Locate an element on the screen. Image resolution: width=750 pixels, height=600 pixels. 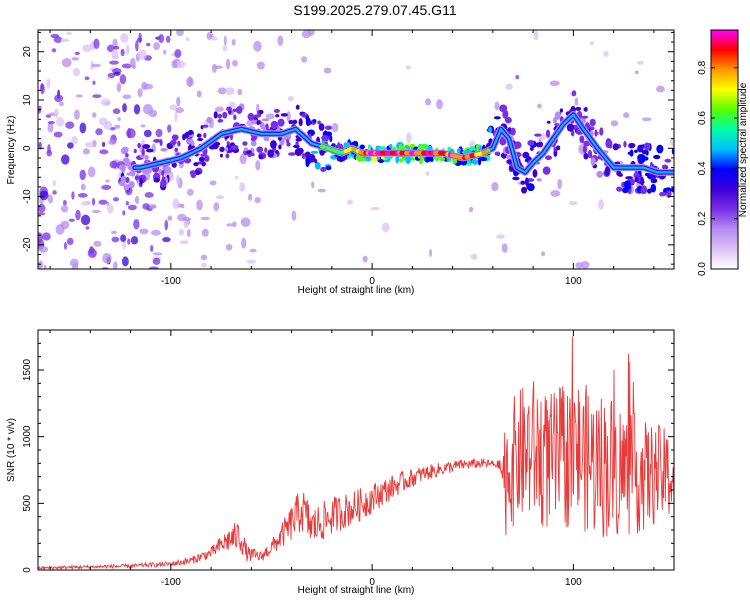
colorbar-tick-label: 0.2 is located at coordinates (702, 218).